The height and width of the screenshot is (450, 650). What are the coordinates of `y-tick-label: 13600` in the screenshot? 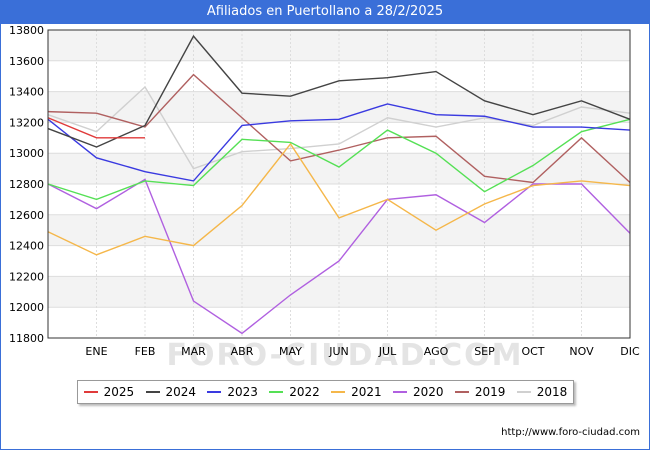 It's located at (26, 61).